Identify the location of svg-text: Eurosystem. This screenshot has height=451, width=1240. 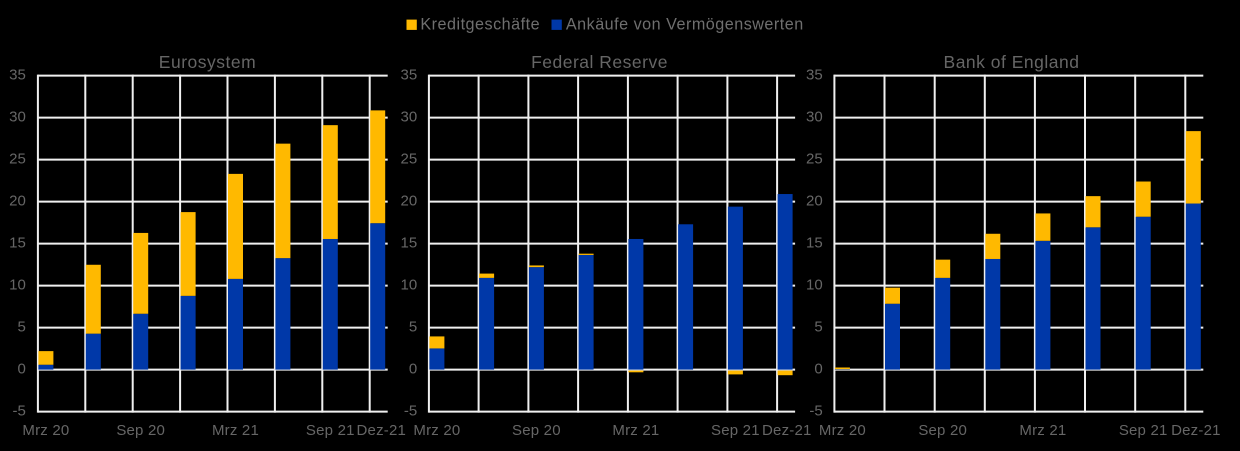
(207, 62).